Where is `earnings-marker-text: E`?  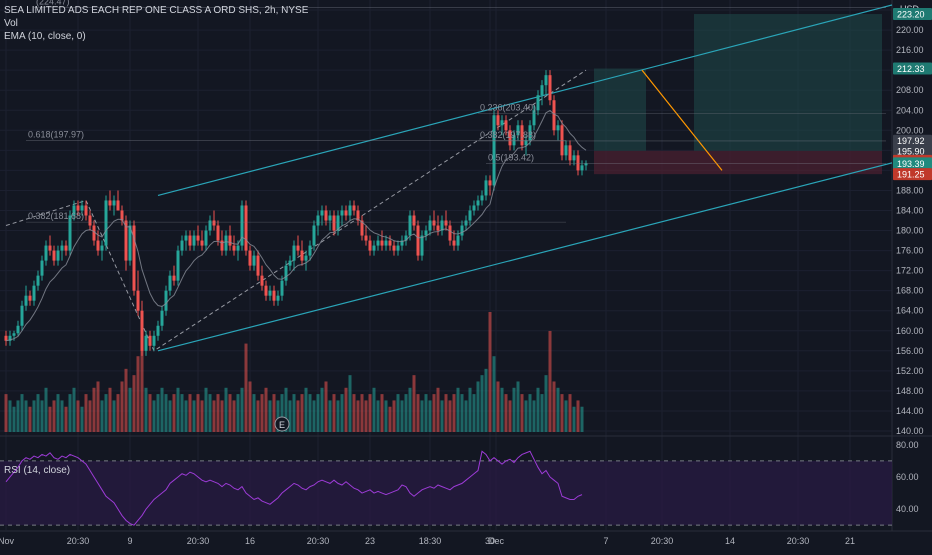
earnings-marker-text: E is located at coordinates (282, 425).